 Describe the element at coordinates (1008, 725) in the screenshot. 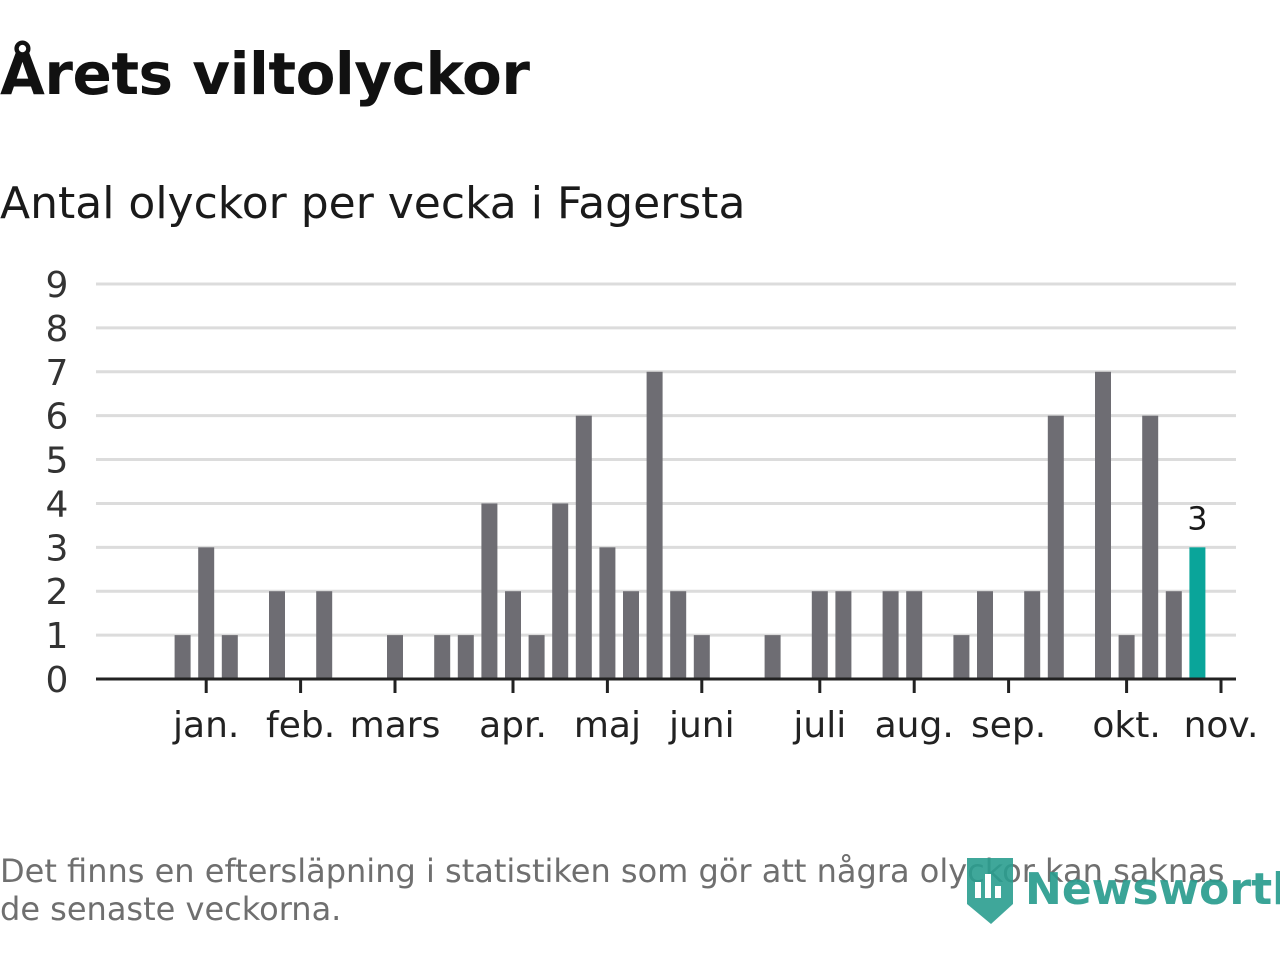

I see `x-tick-label: sep.` at that location.